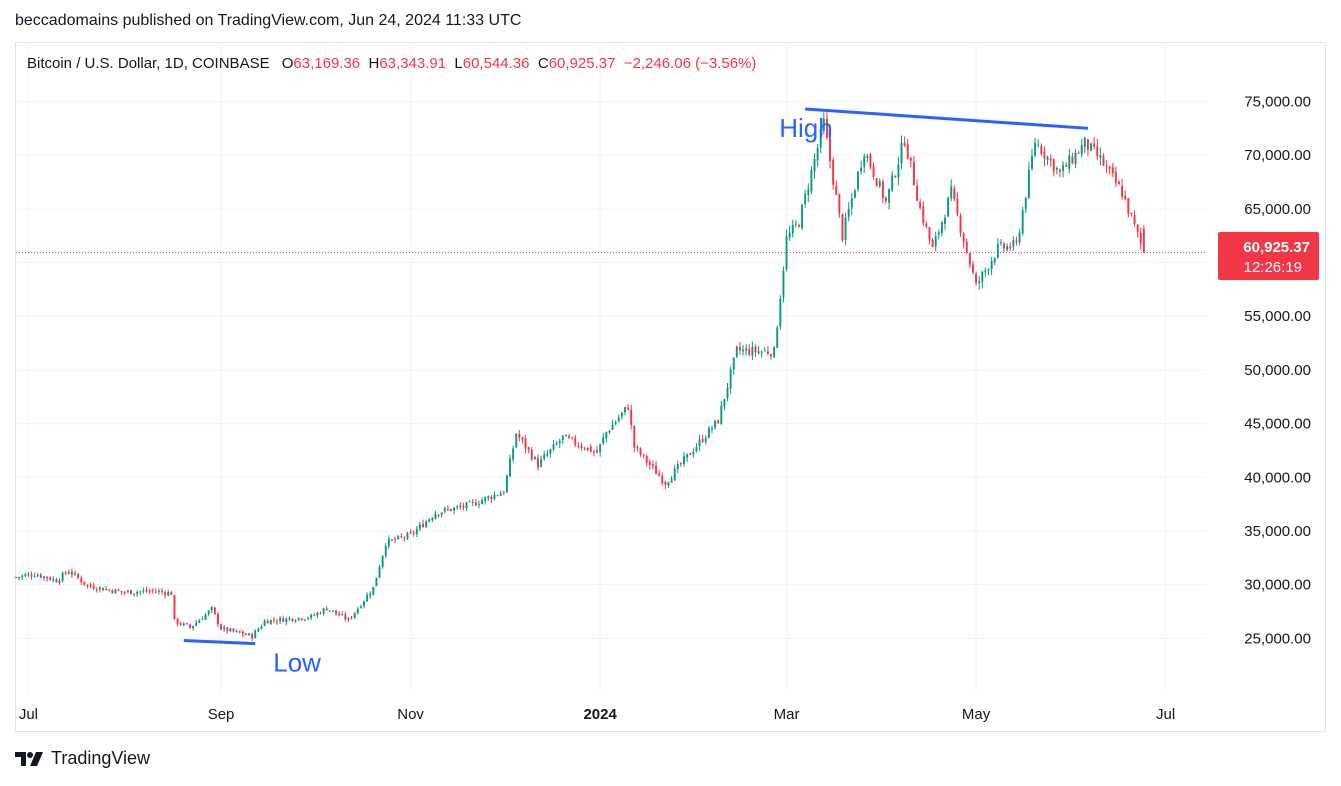  I want to click on price-tag-box, so click(1268, 256).